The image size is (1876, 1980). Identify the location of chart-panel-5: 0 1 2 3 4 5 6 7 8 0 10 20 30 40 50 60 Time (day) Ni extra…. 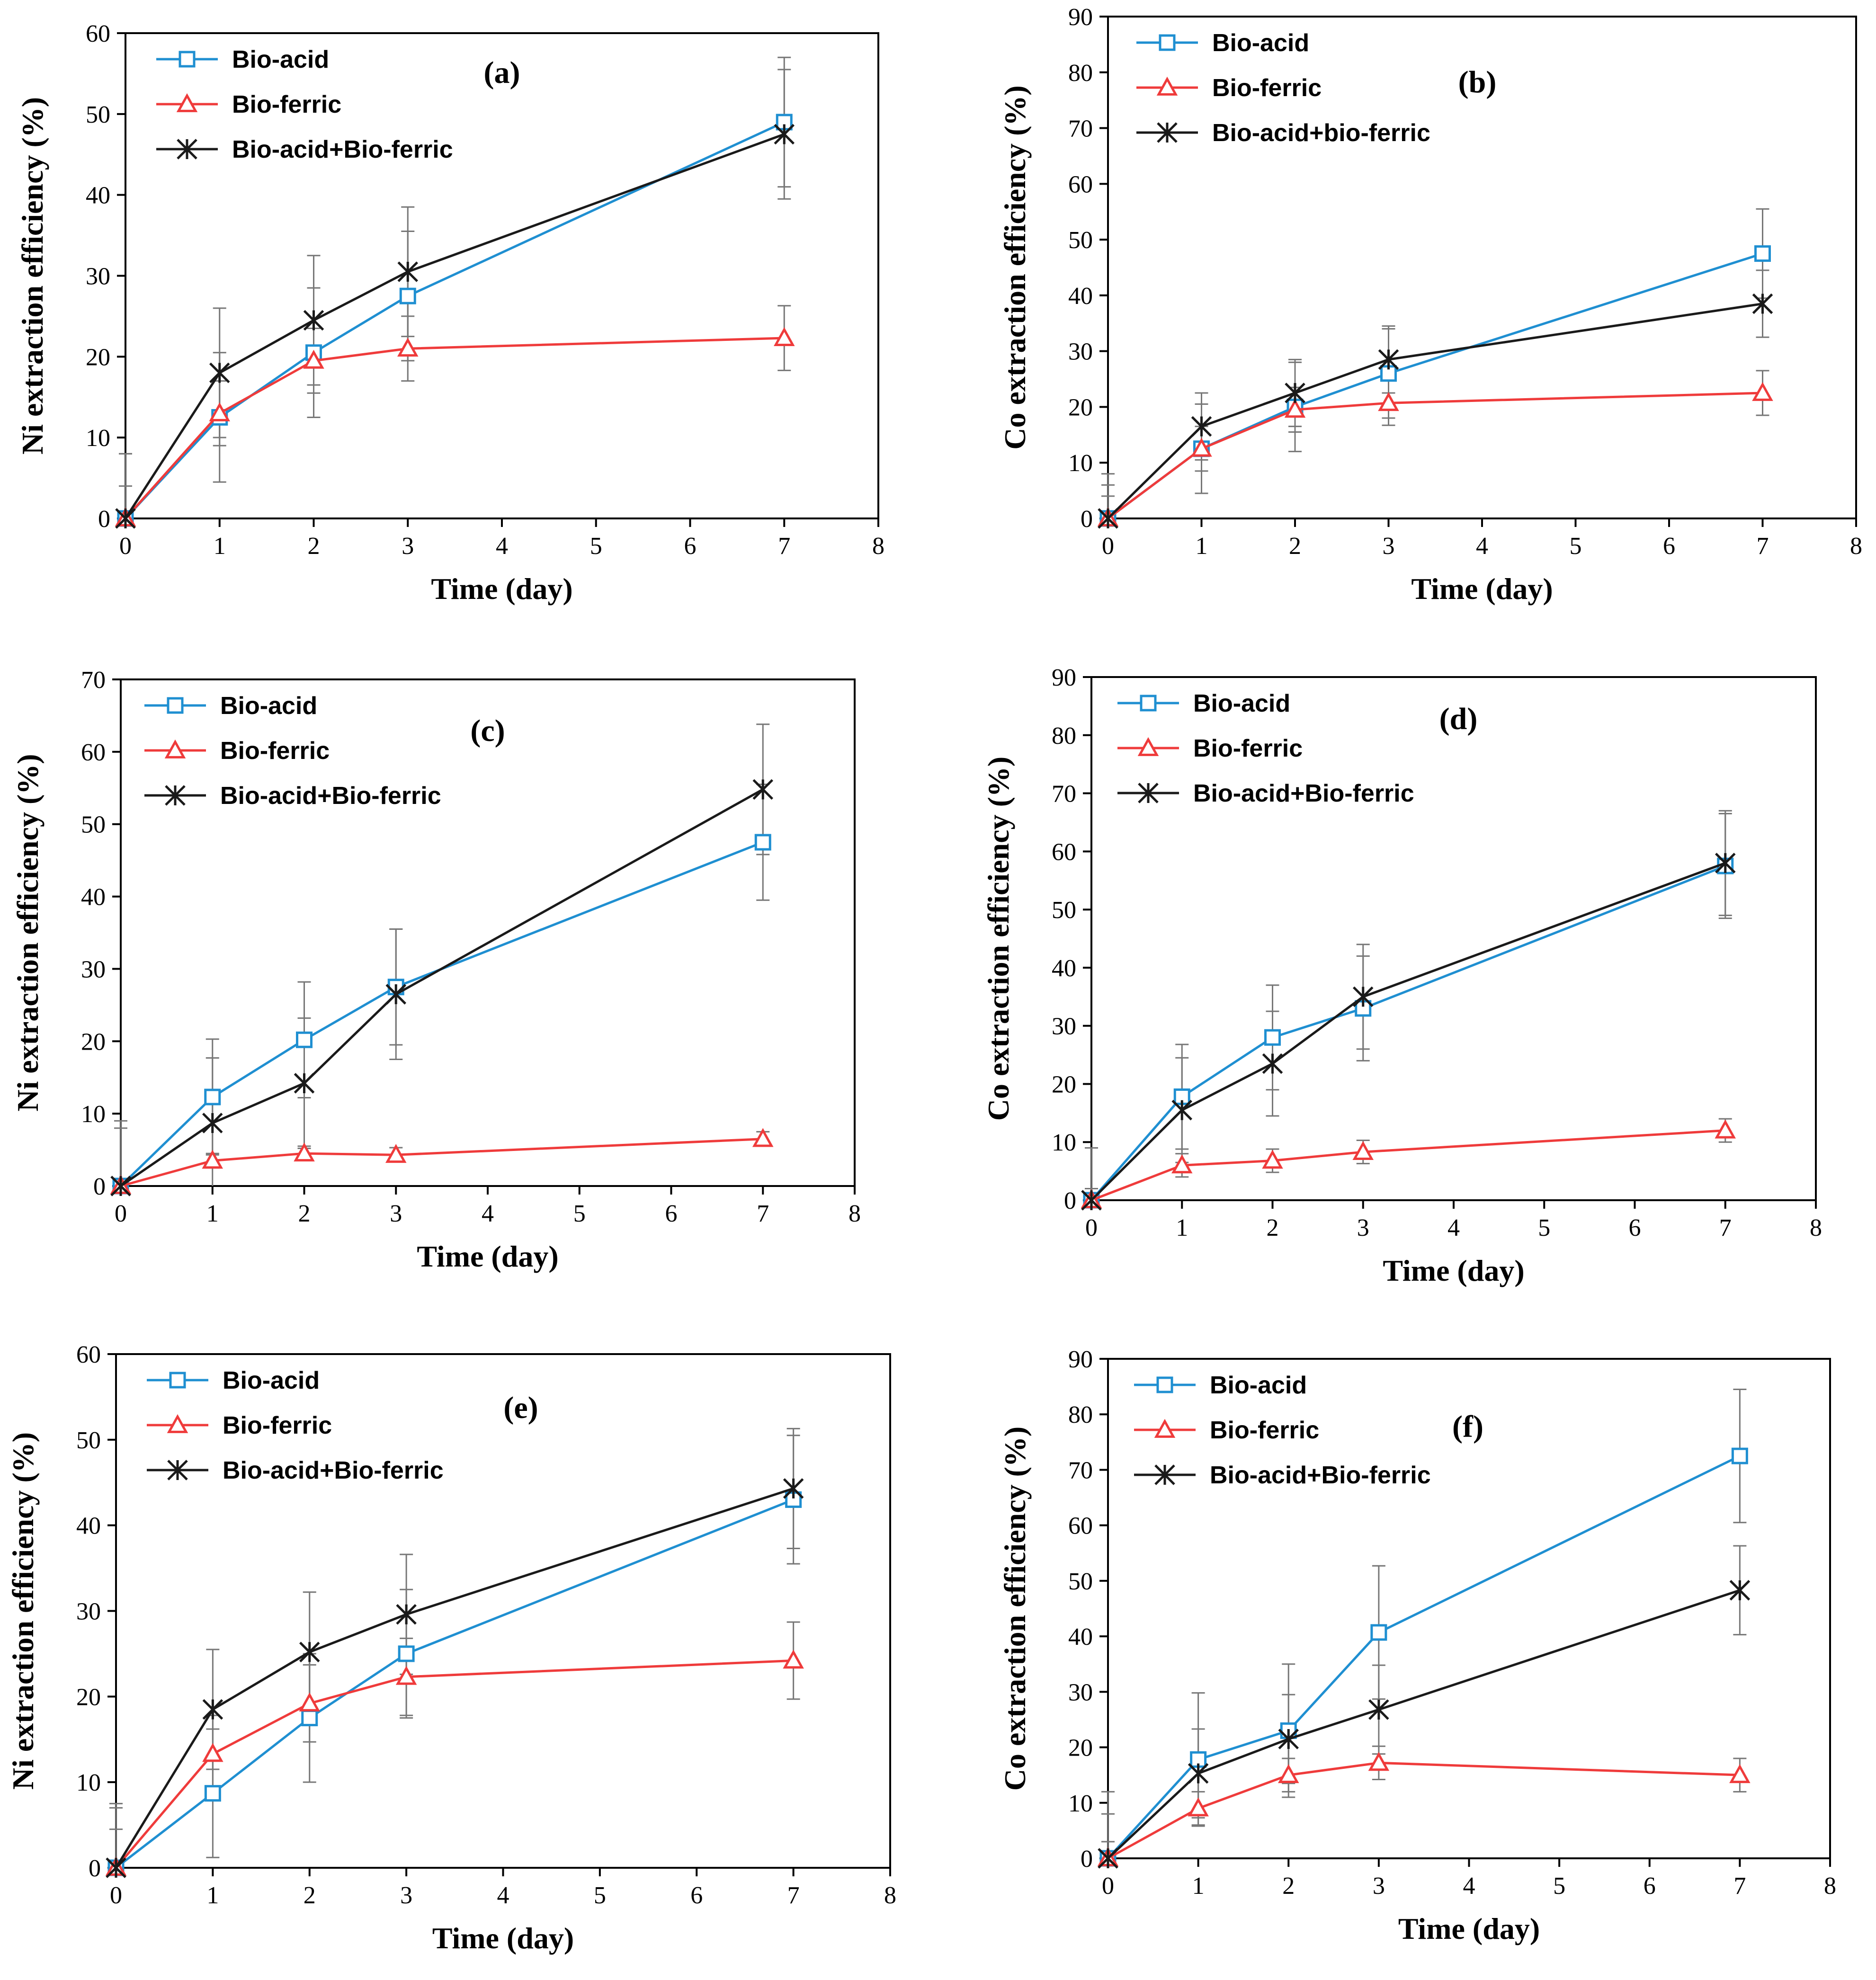
(451, 1648).